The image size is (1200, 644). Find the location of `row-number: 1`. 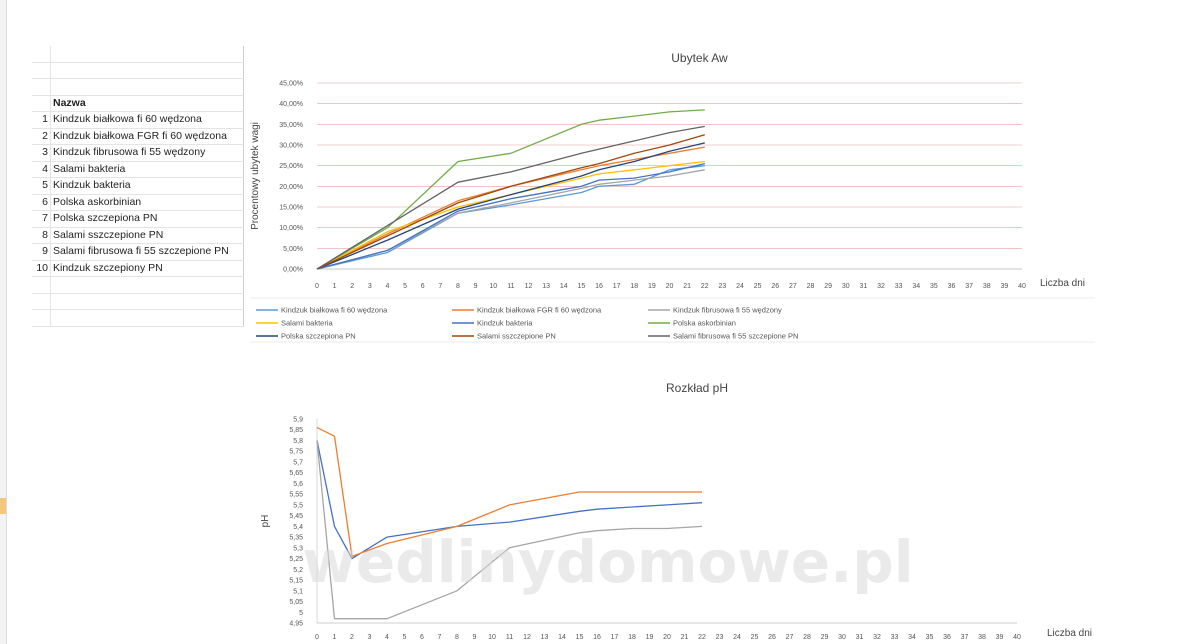

row-number: 1 is located at coordinates (41, 120).